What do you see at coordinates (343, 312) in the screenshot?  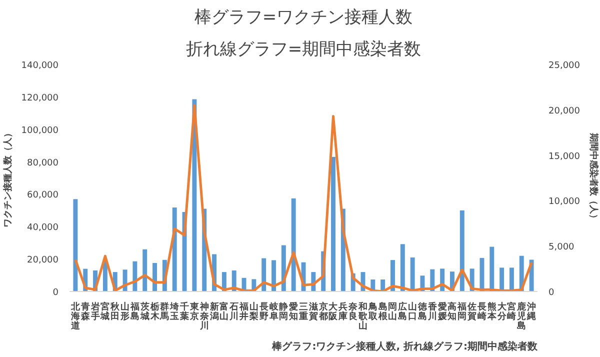 I see `x-tick-label: 兵庫` at bounding box center [343, 312].